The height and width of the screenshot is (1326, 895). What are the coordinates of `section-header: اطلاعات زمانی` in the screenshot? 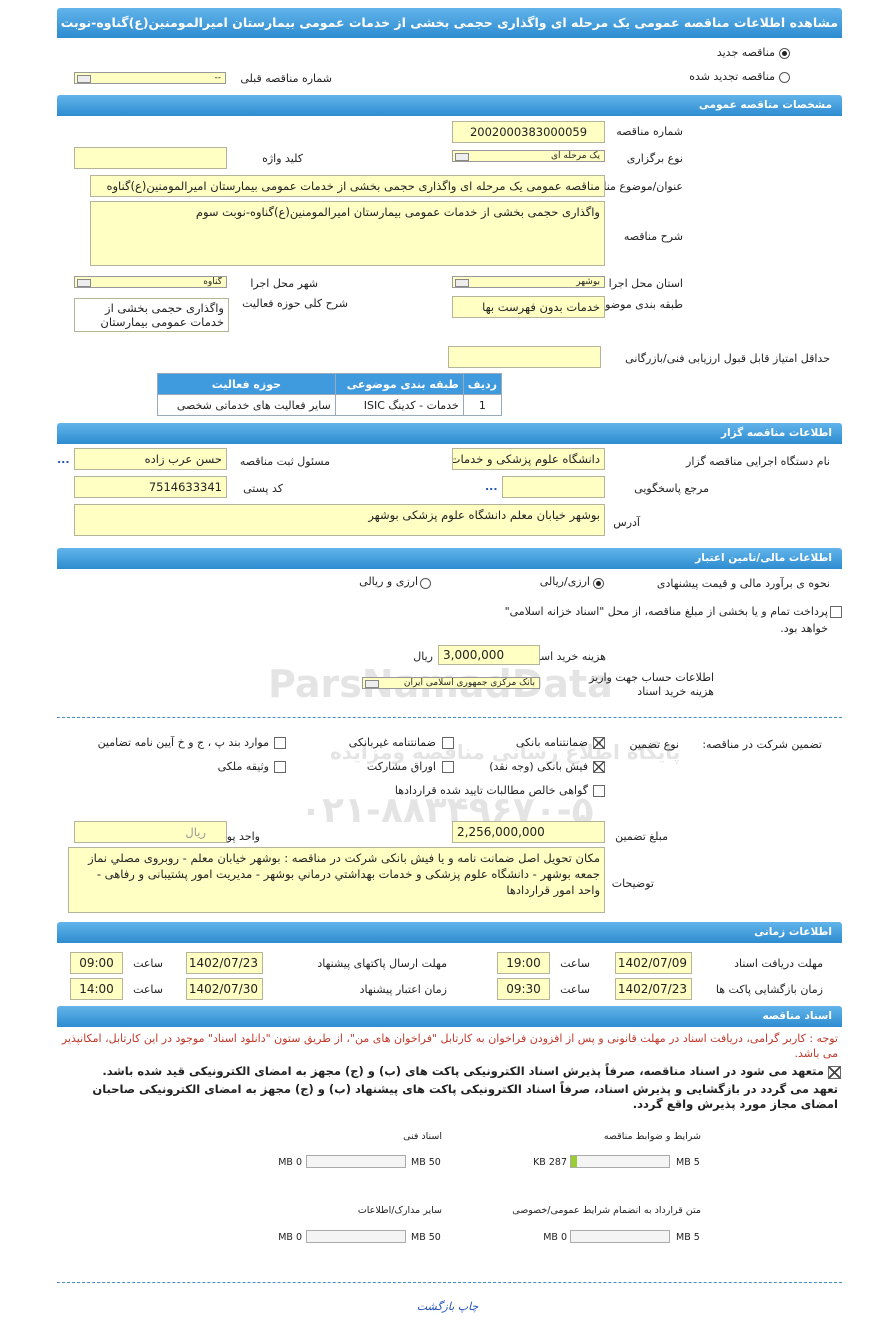 It's located at (449, 932).